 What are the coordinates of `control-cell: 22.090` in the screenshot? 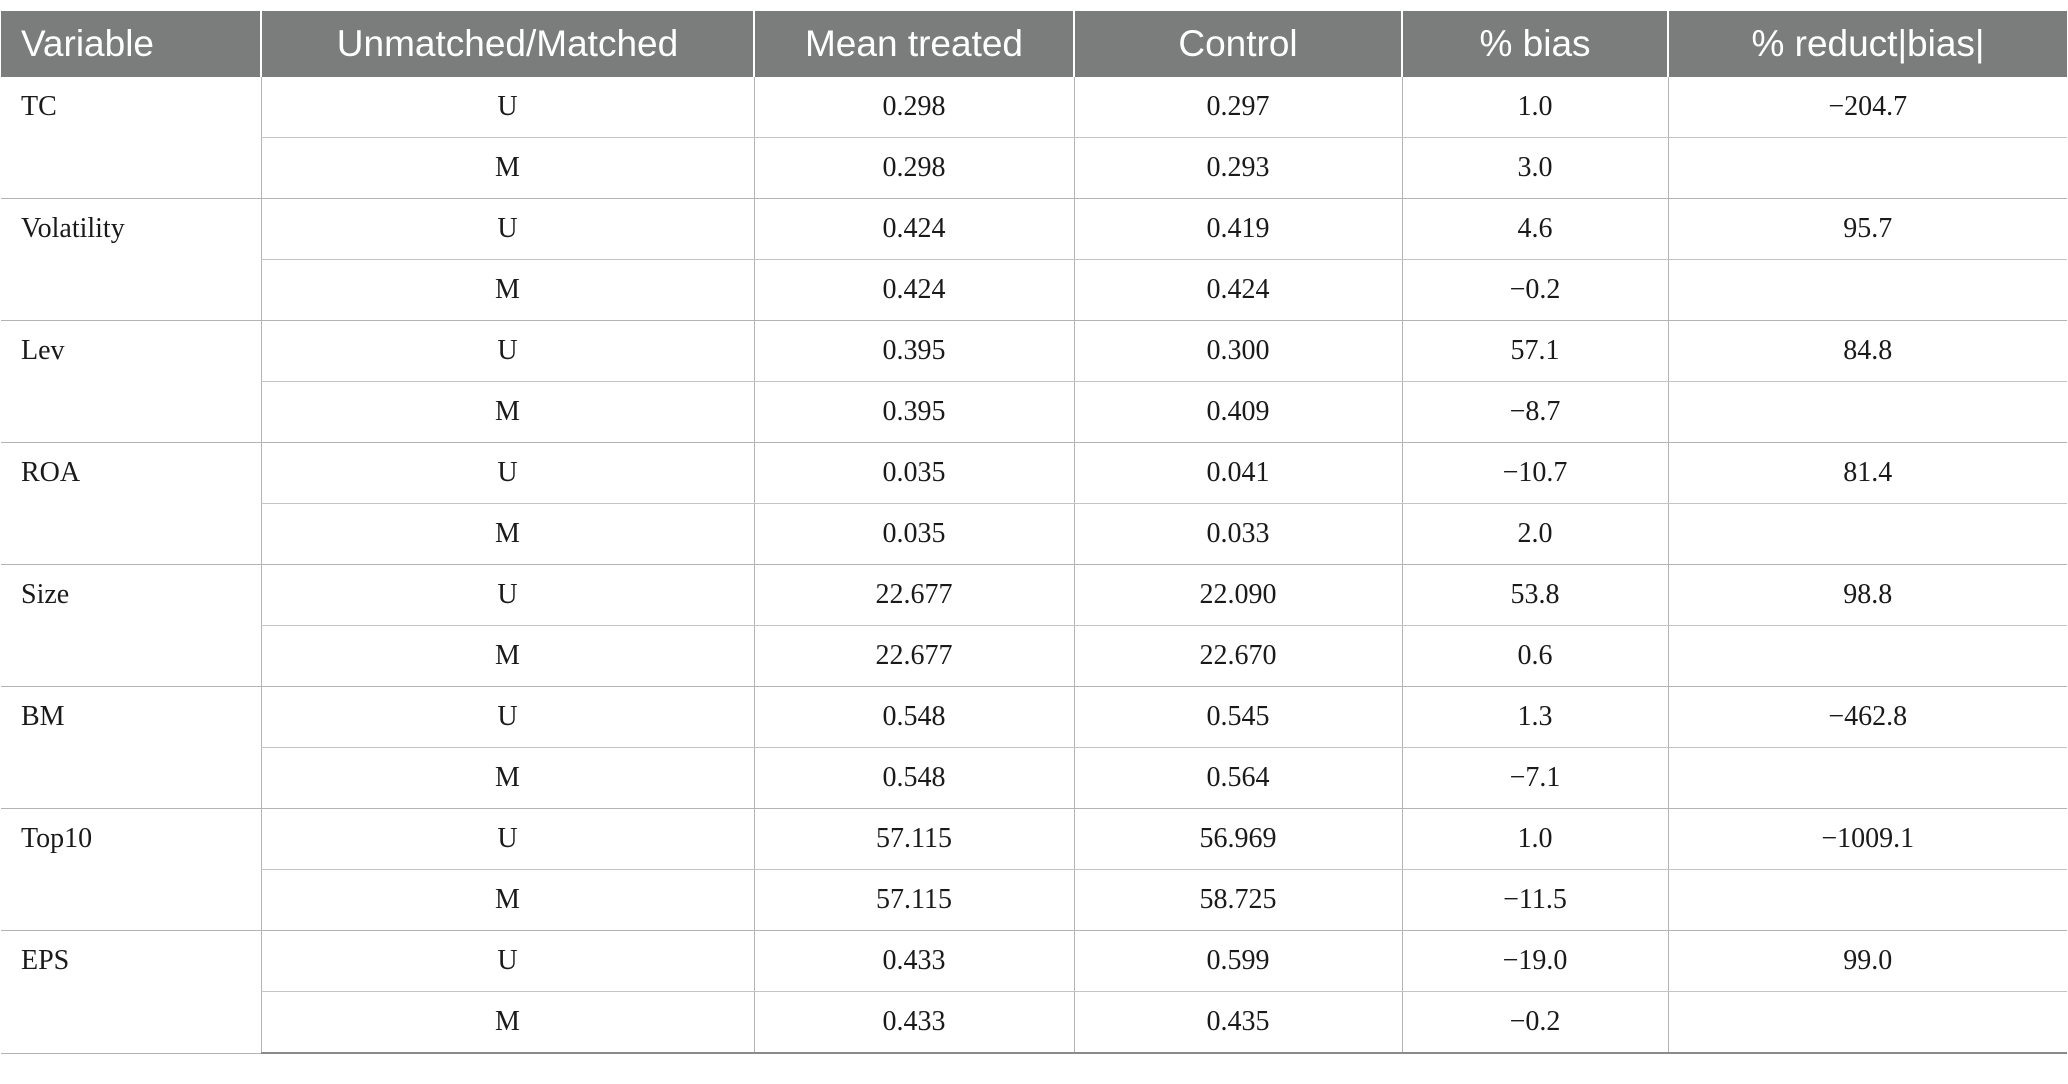 It's located at (1237, 595).